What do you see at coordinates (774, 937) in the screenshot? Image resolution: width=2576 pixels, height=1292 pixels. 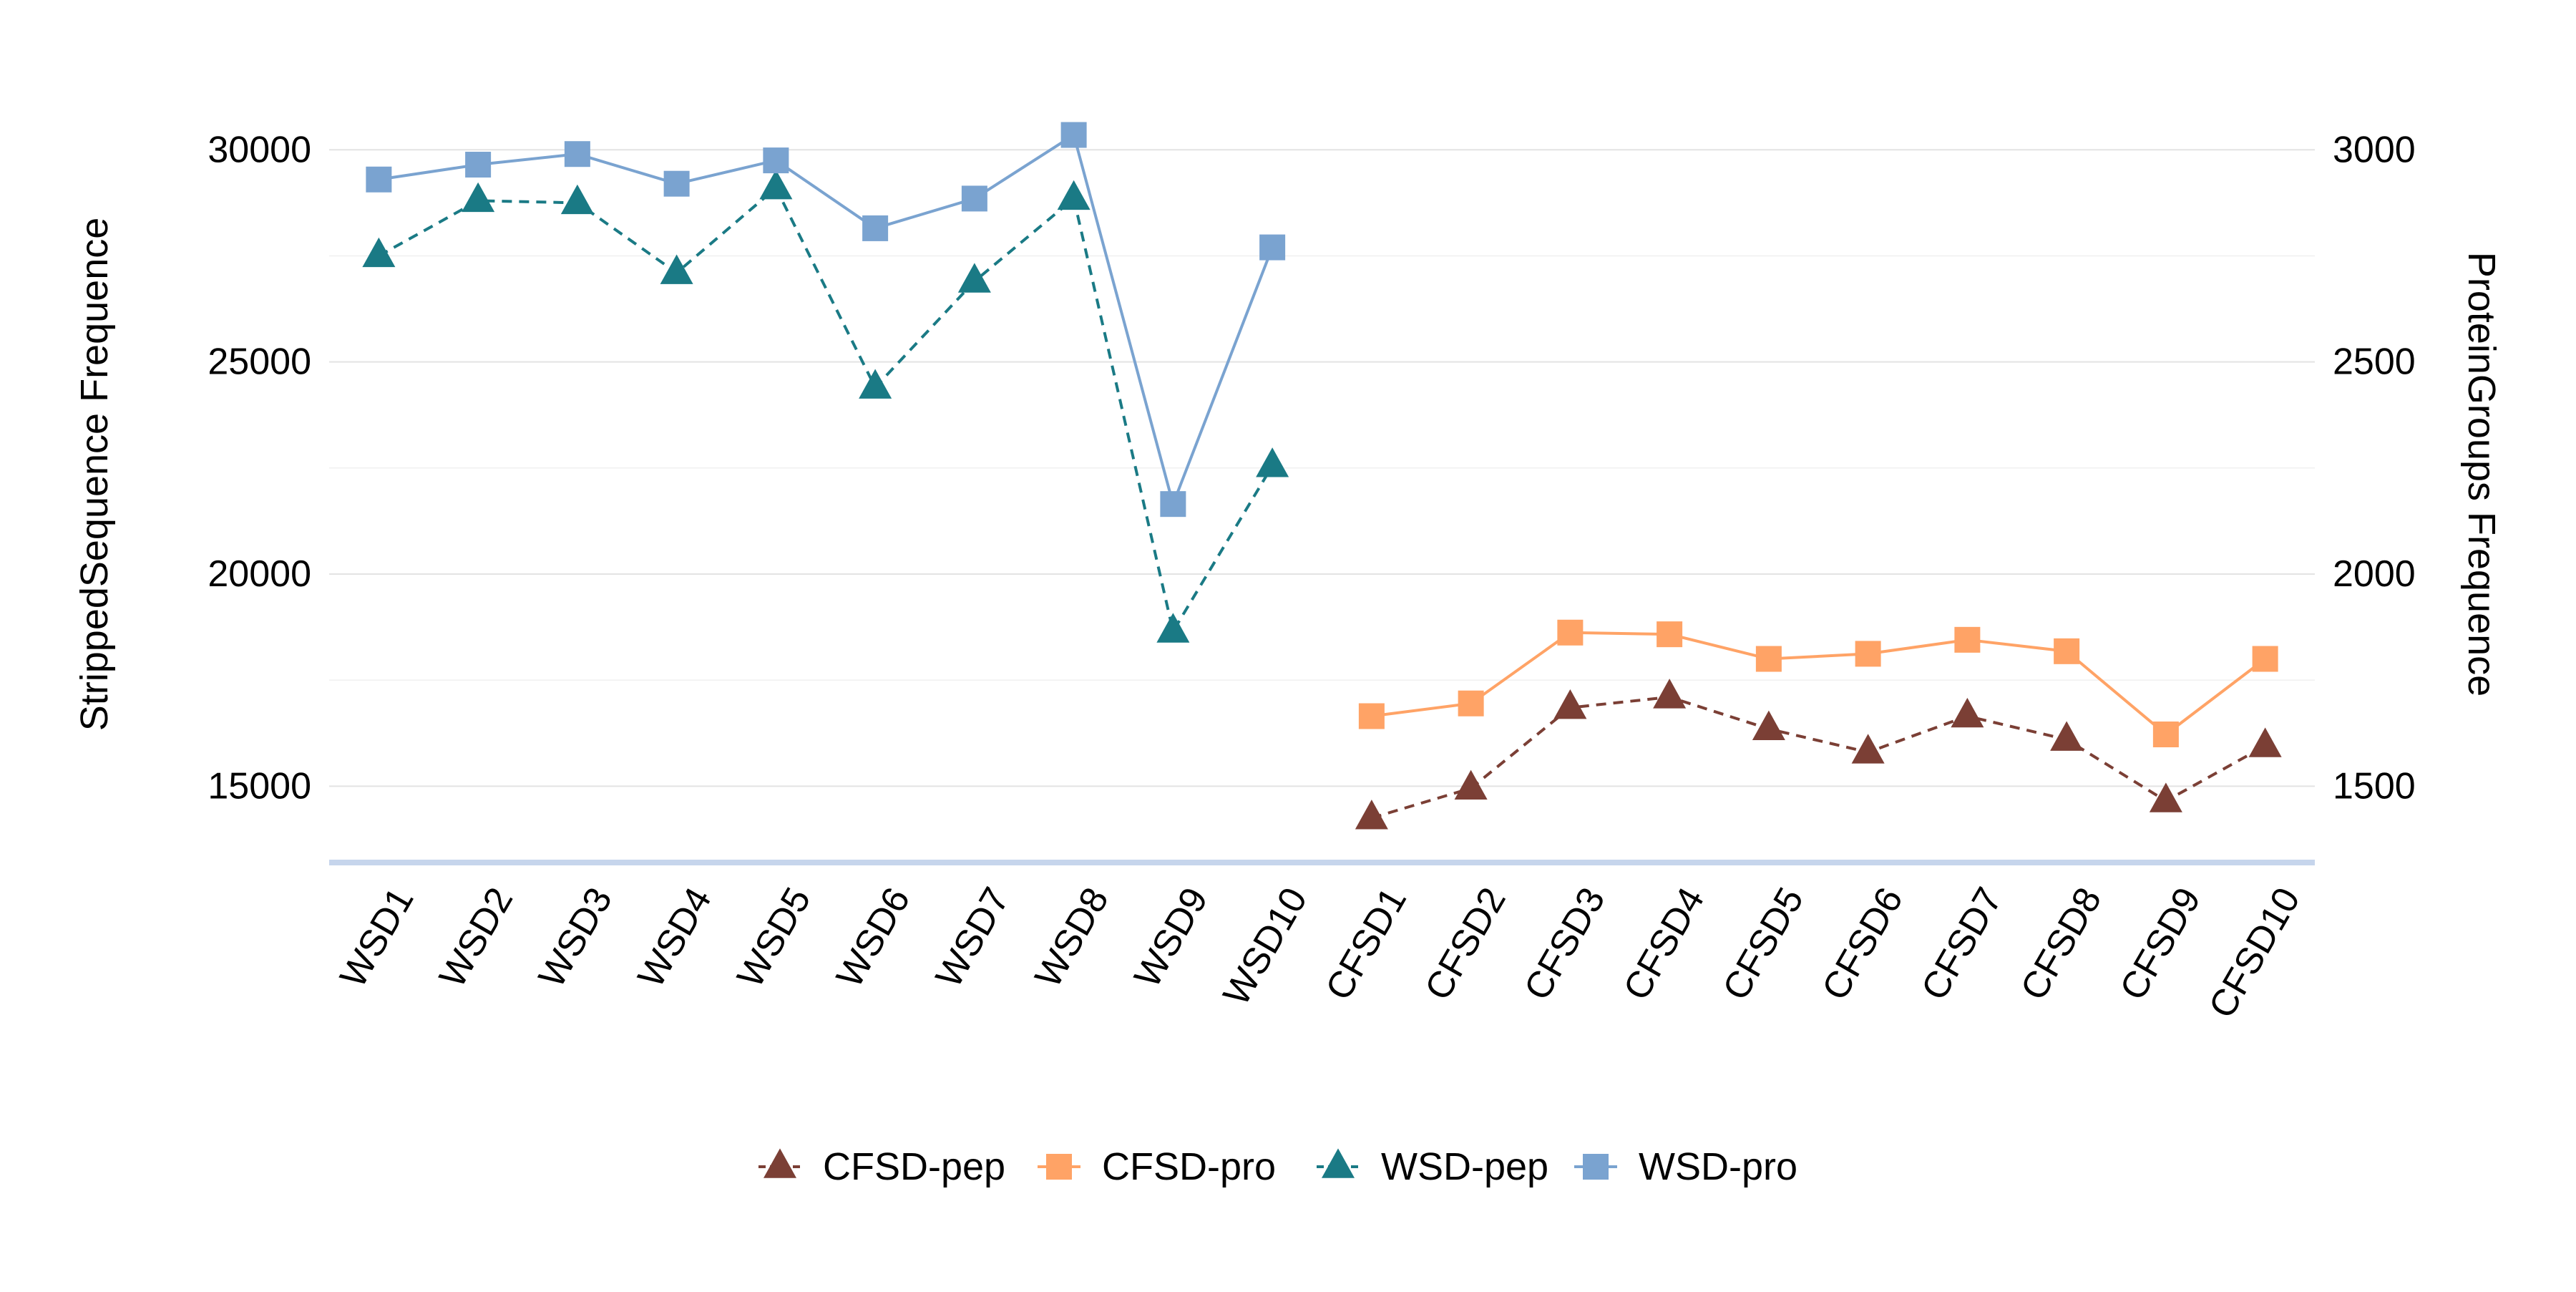 I see `x-tick-label: WSD5` at bounding box center [774, 937].